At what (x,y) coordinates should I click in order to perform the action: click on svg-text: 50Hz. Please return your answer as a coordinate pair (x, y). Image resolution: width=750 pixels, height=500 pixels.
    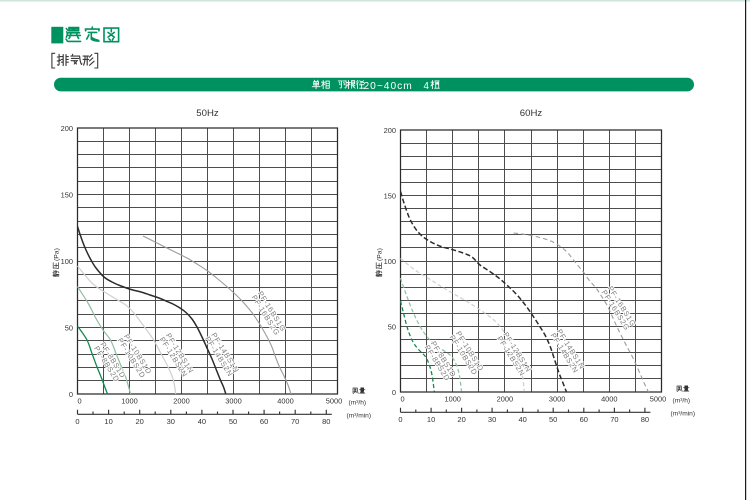
    Looking at the image, I should click on (207, 113).